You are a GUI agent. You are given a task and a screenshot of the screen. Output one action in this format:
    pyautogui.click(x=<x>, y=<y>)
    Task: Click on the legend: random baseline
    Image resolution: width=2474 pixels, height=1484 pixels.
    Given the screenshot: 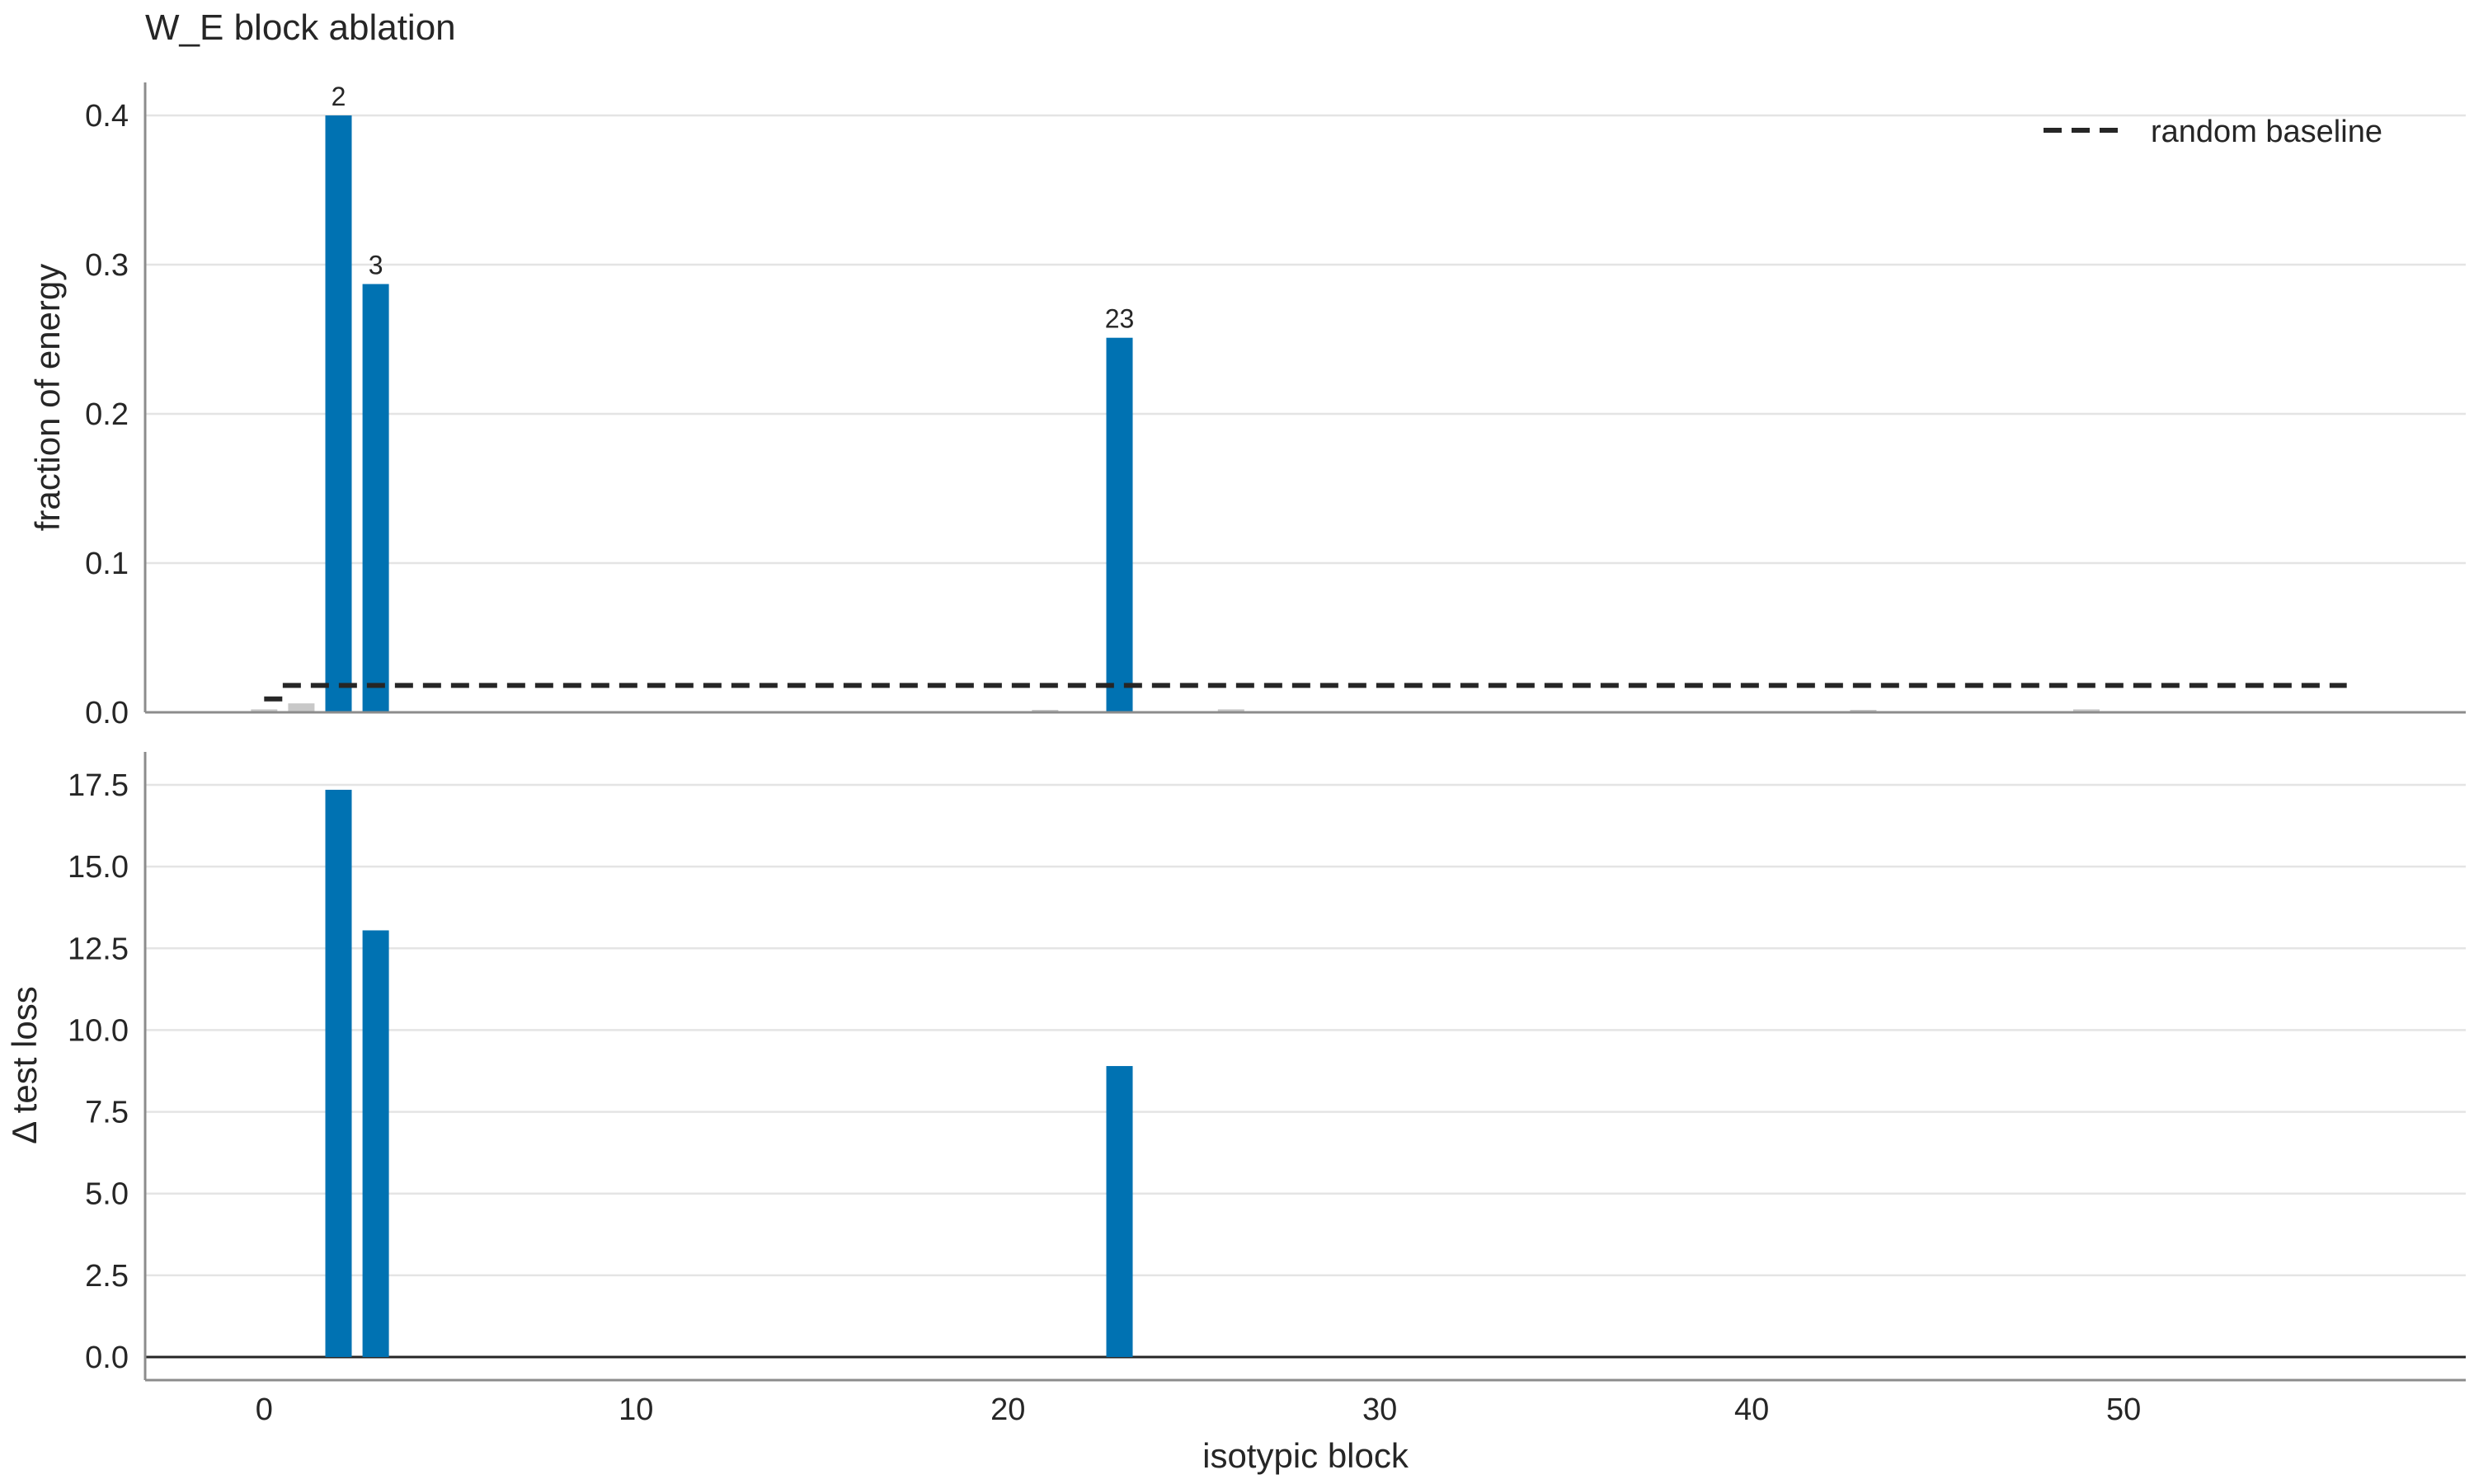 What is the action you would take?
    pyautogui.click(x=2213, y=132)
    